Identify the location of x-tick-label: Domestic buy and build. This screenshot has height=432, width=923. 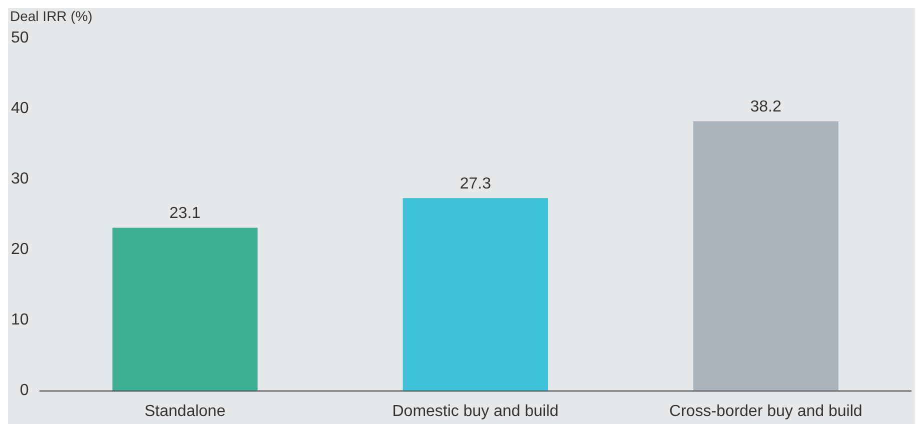
(475, 411).